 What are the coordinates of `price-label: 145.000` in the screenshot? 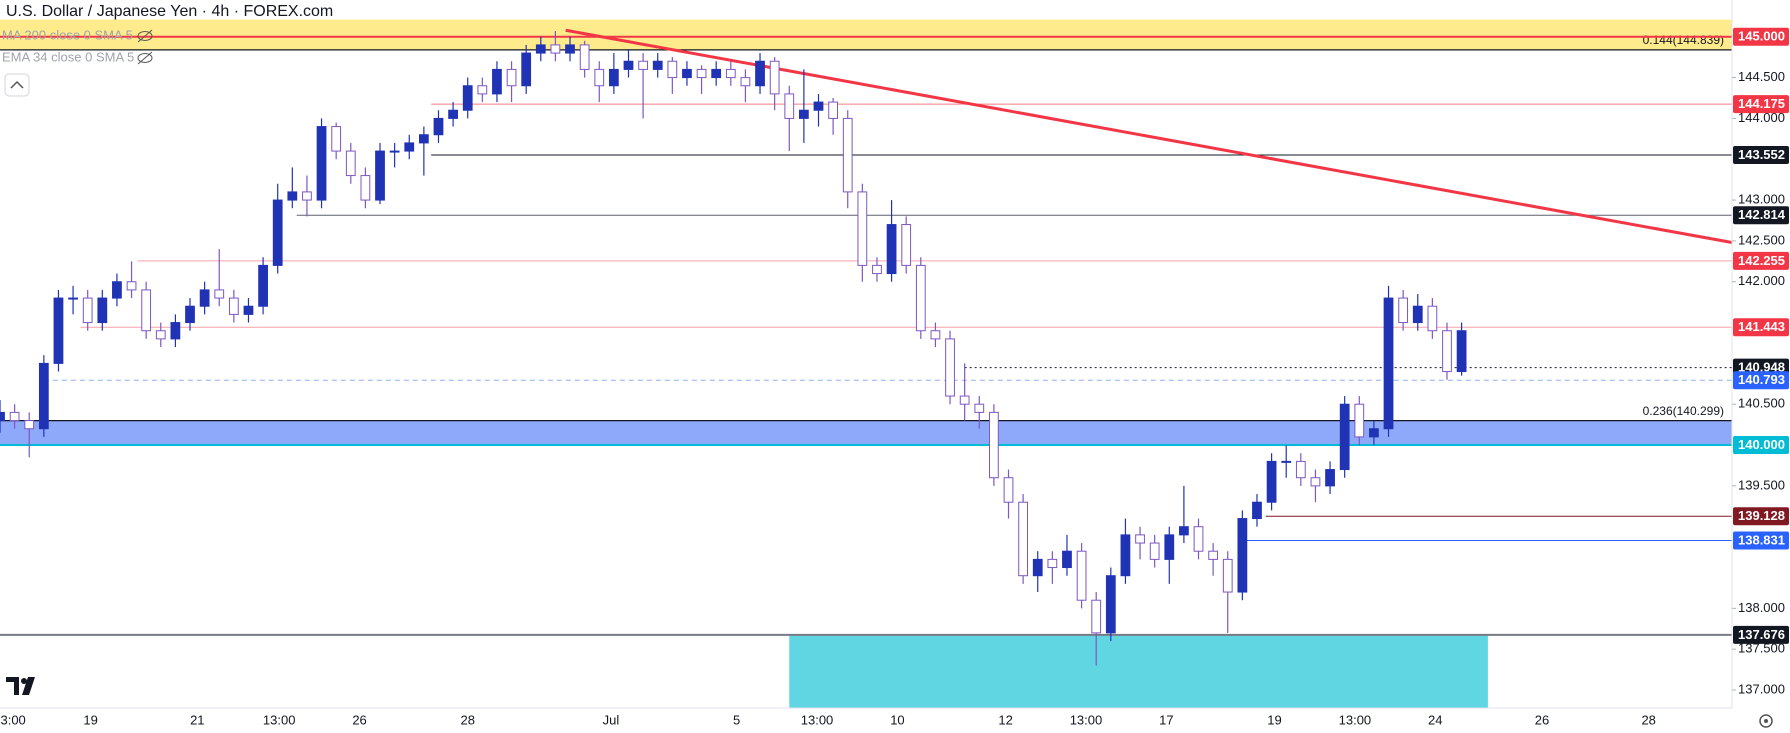 It's located at (1761, 36).